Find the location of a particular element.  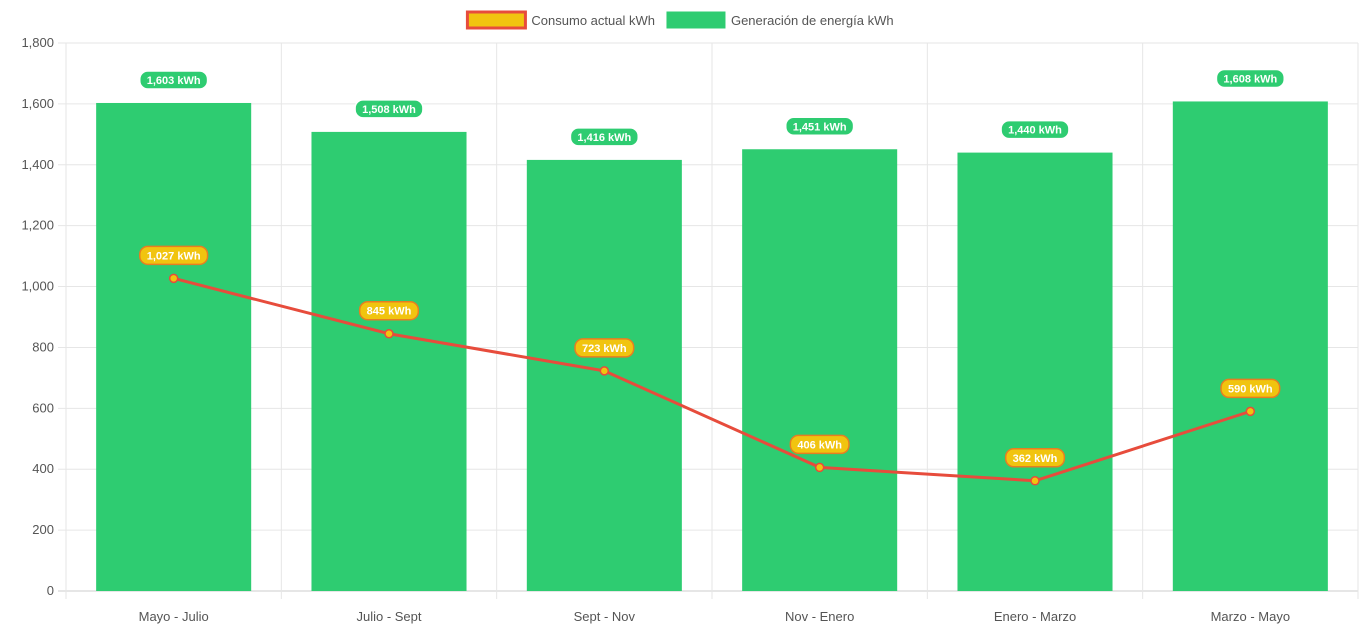

consumption-data-label-text: 845 kWh is located at coordinates (389, 312).